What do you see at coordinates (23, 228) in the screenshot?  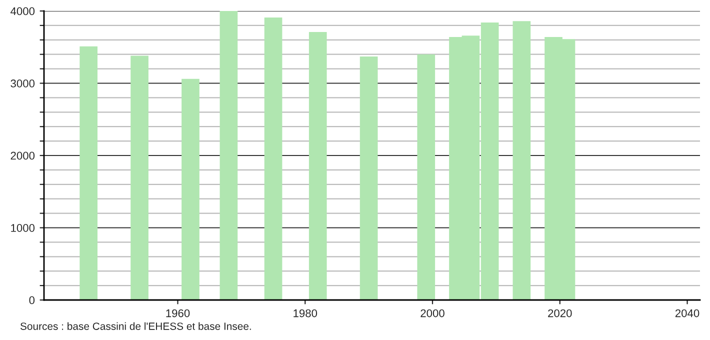 I see `y-tick-label: 1000` at bounding box center [23, 228].